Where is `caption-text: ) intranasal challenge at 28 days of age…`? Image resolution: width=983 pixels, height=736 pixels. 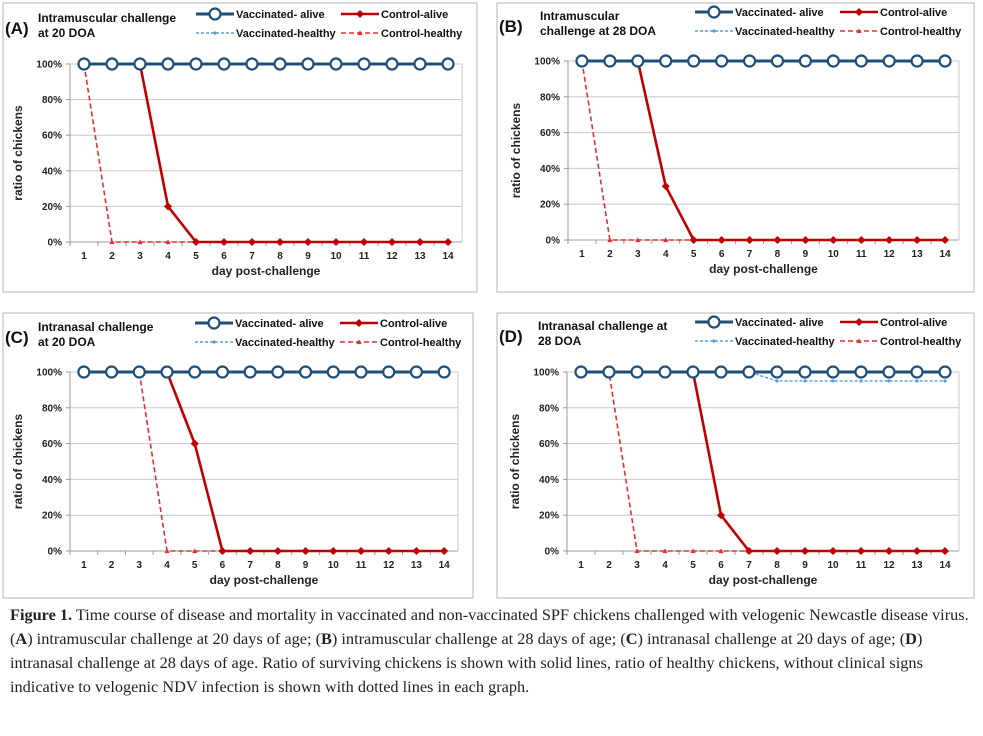
caption-text: ) intranasal challenge at 28 days of age… is located at coordinates (466, 662).